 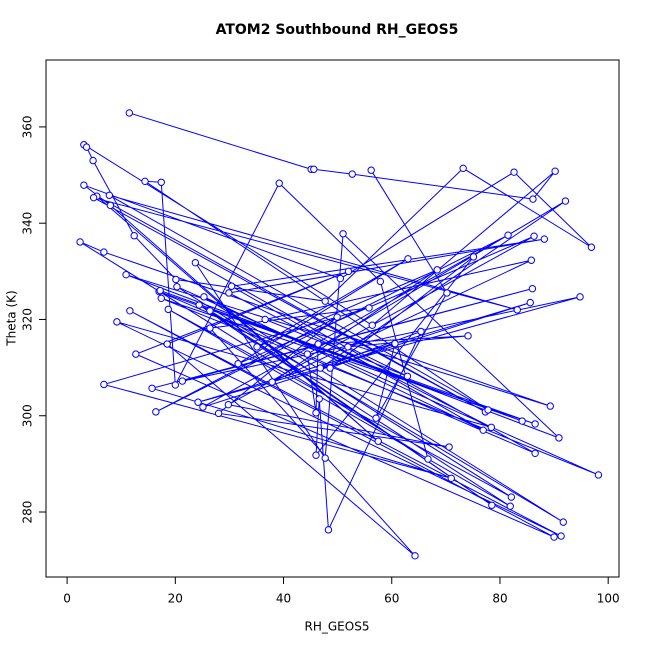 I want to click on y-tick-label: 300, so click(x=28, y=415).